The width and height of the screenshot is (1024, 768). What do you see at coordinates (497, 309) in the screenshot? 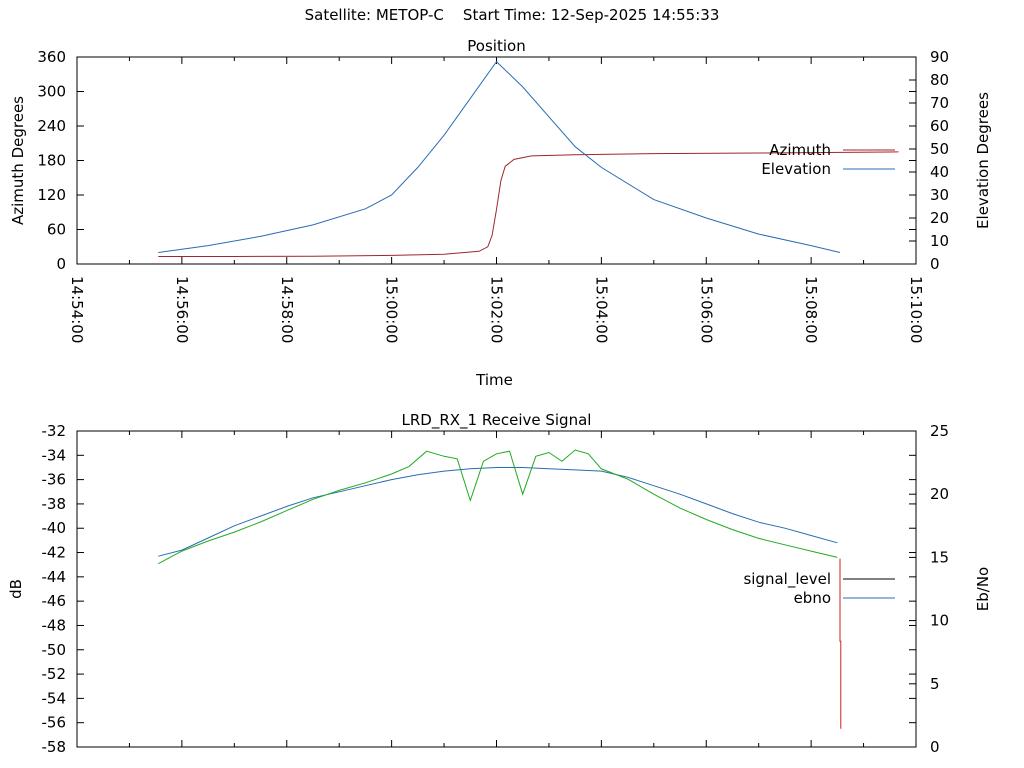
I see `x-tick-label: 15:02:00` at bounding box center [497, 309].